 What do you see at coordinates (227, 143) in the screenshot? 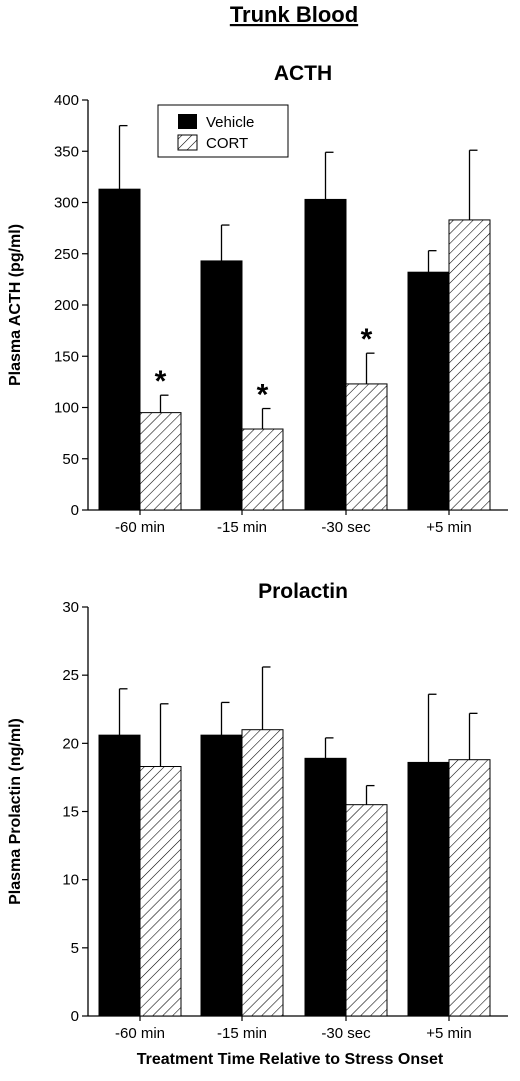
I see `legend-label-cort: CORT` at bounding box center [227, 143].